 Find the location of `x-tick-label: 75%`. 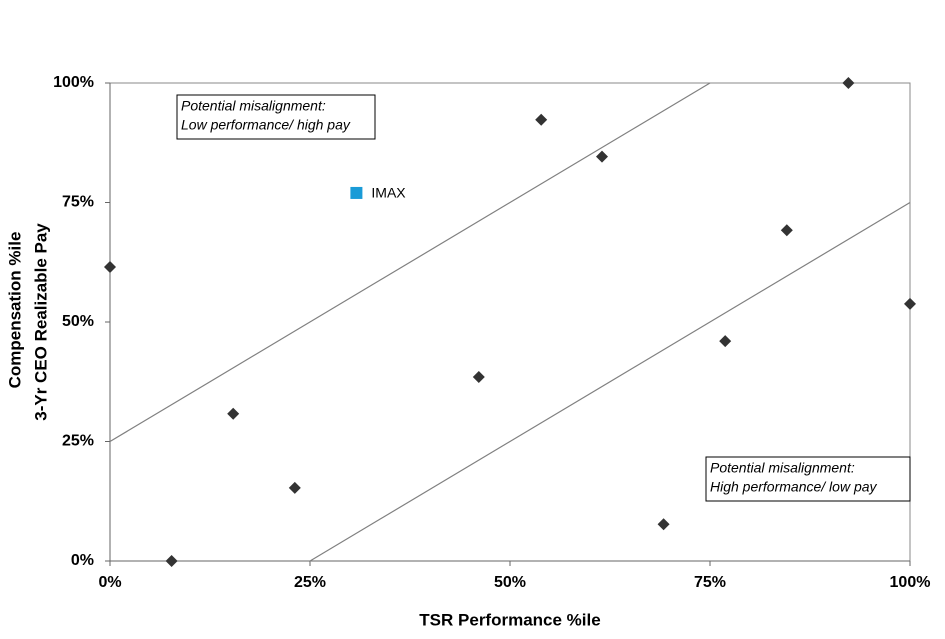

x-tick-label: 75% is located at coordinates (710, 582).